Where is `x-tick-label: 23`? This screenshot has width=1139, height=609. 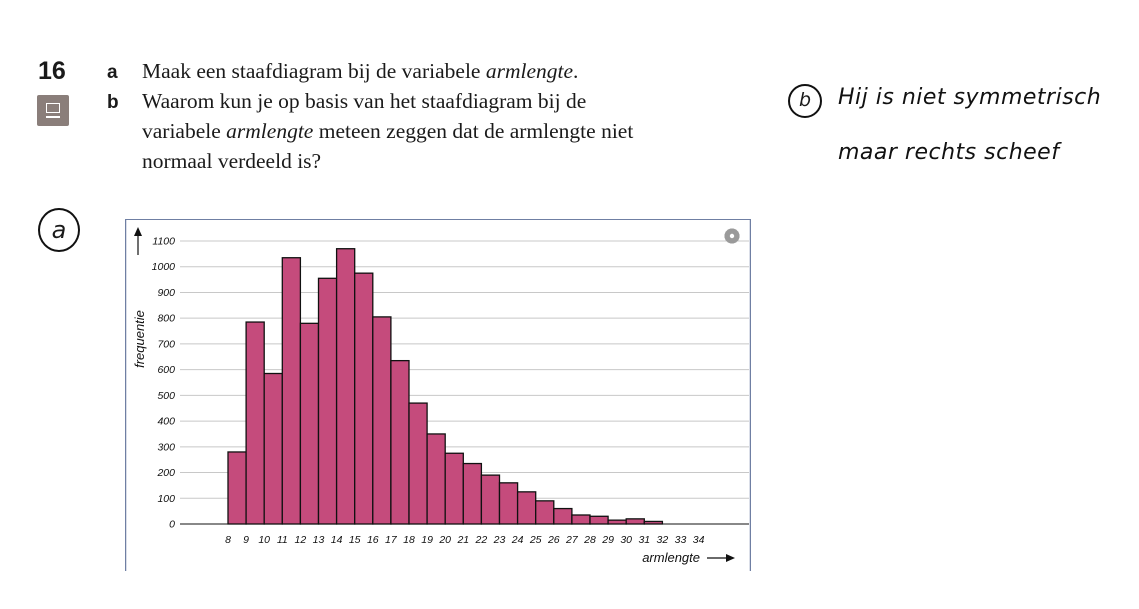 x-tick-label: 23 is located at coordinates (499, 540).